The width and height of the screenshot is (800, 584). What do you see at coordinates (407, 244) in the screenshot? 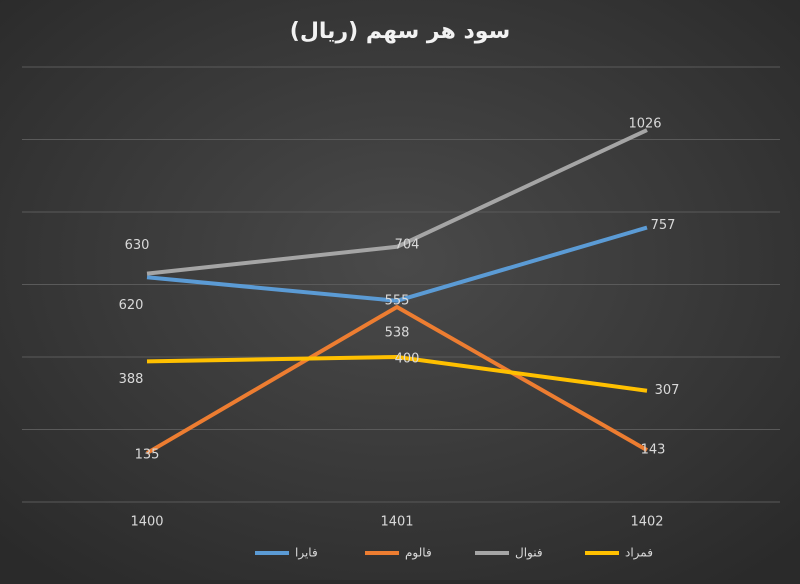
I see `data-label: 704` at bounding box center [407, 244].